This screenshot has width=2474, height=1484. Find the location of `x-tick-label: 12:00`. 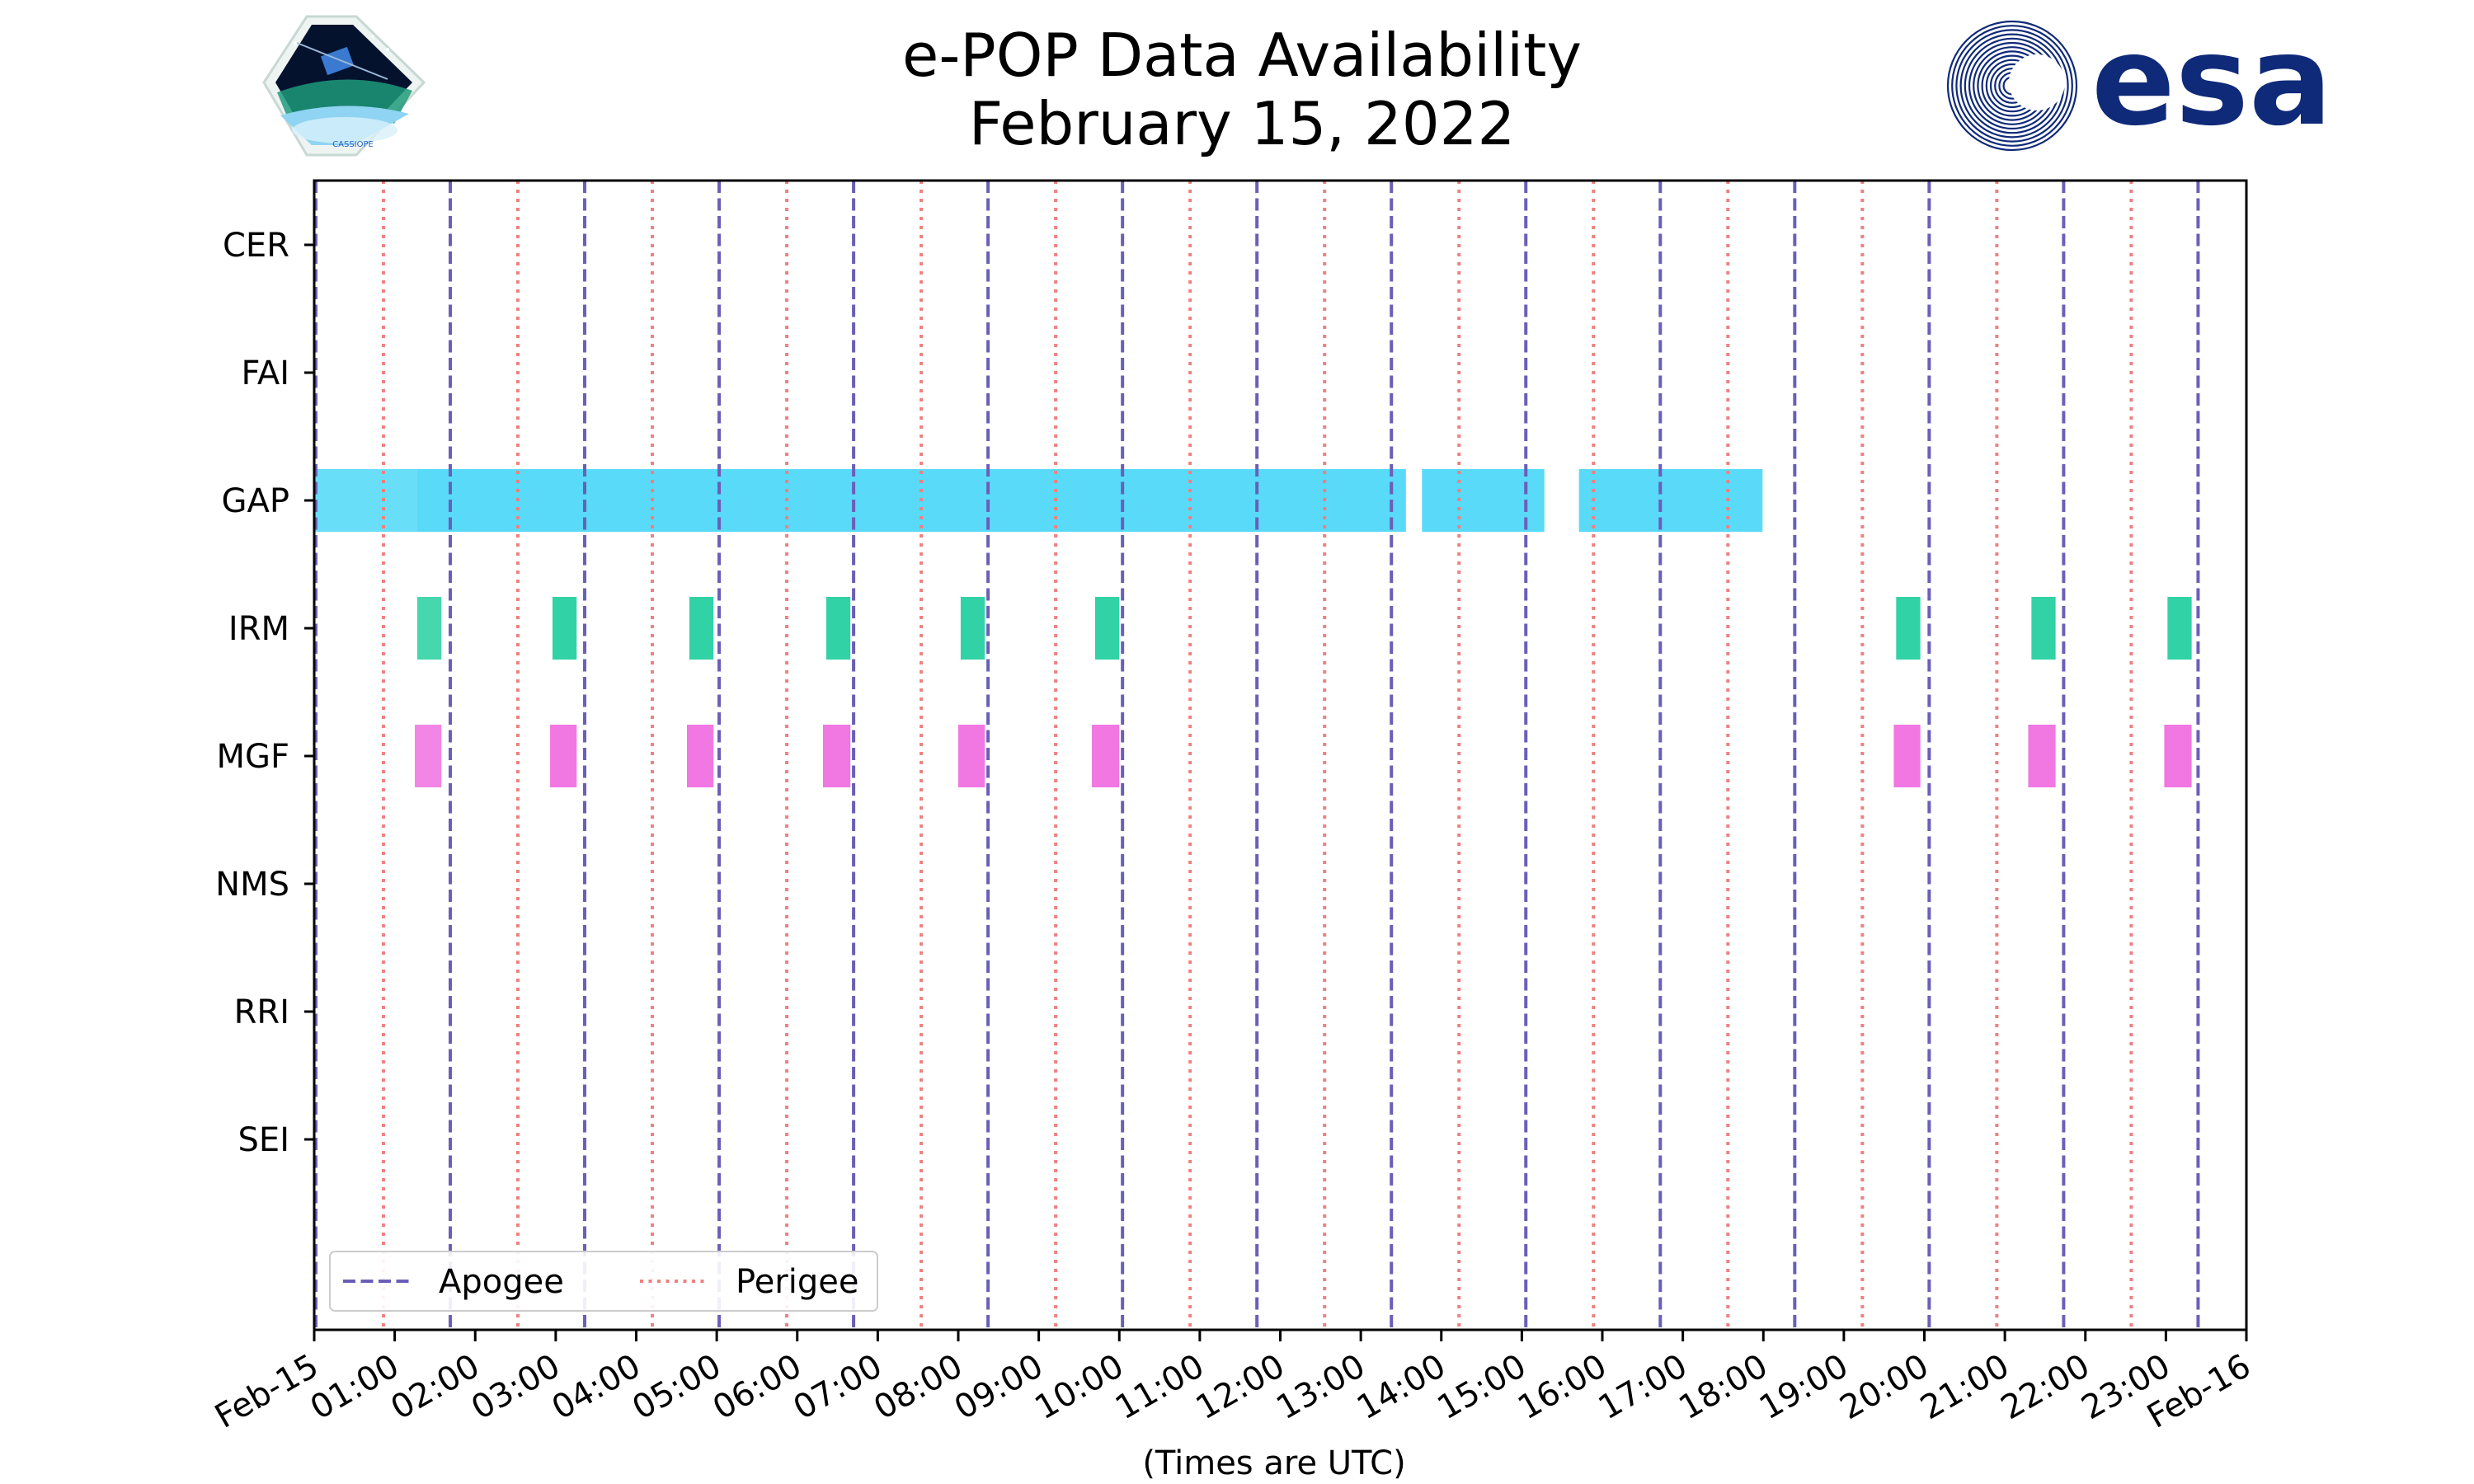

x-tick-label: 12:00 is located at coordinates (1240, 1387).